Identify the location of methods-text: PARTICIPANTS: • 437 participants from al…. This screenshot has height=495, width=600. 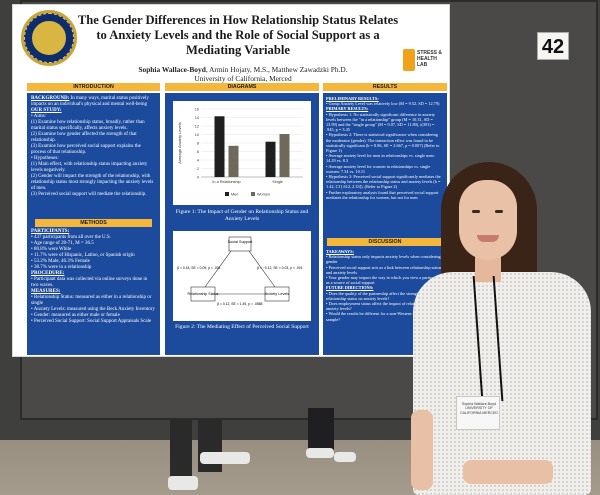
(93, 276).